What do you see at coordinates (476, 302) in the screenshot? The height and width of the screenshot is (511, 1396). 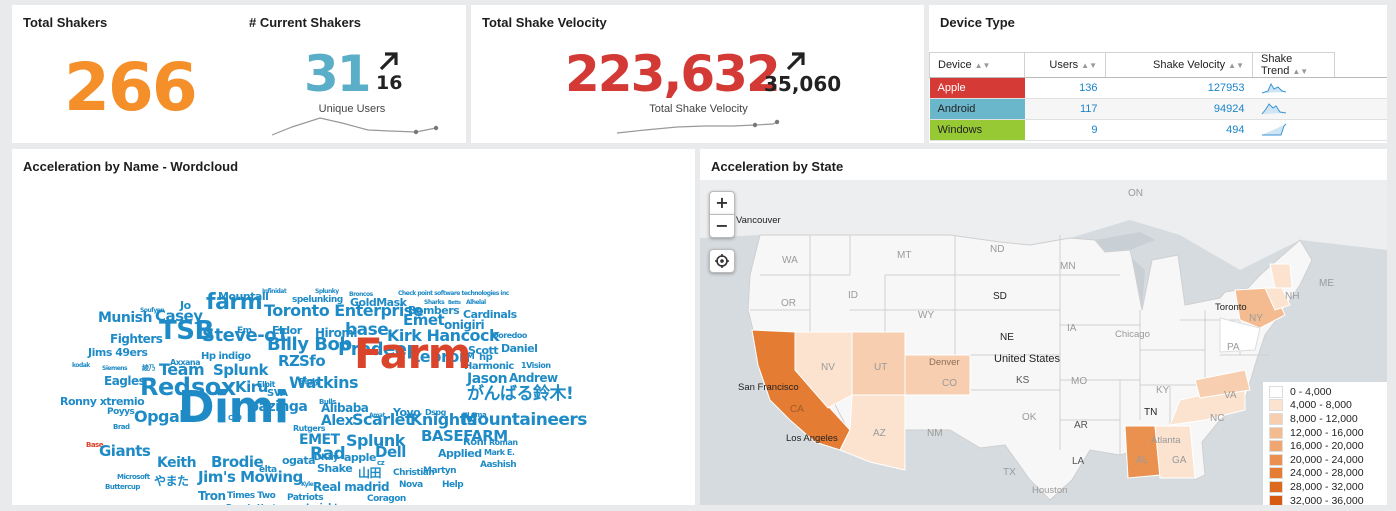 I see `wordcloud-word: Alhelal` at bounding box center [476, 302].